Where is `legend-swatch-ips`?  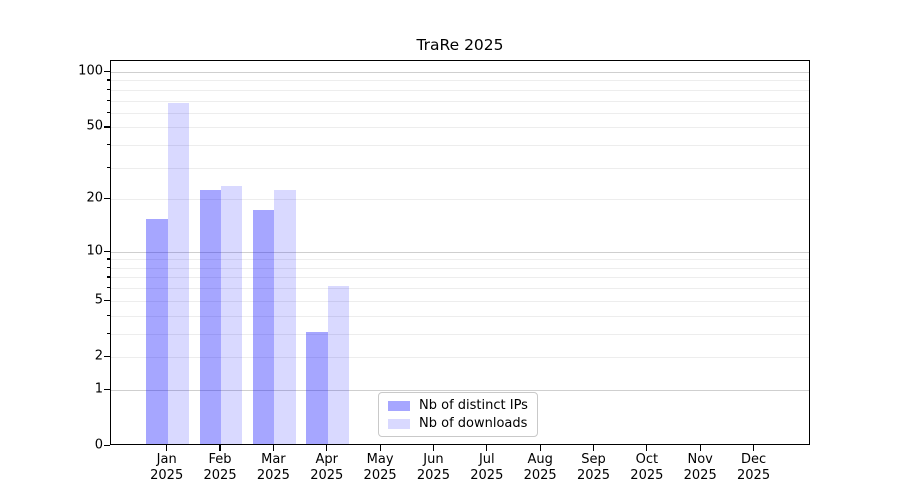
legend-swatch-ips is located at coordinates (399, 405).